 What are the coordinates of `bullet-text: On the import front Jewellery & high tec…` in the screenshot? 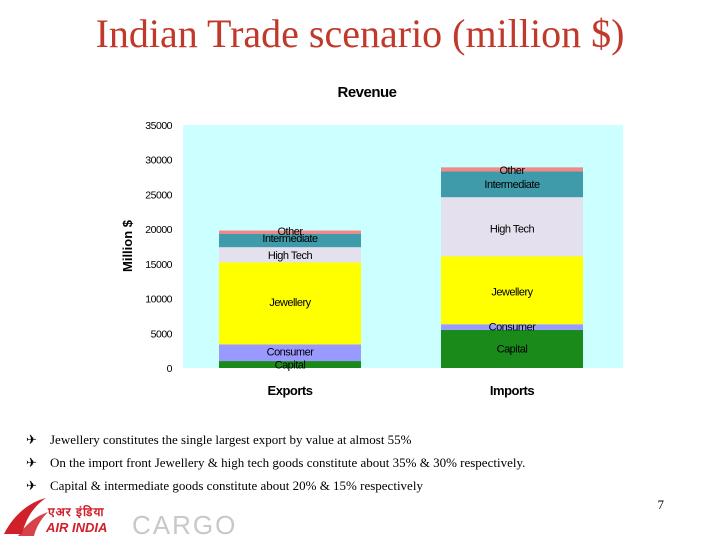 It's located at (288, 462).